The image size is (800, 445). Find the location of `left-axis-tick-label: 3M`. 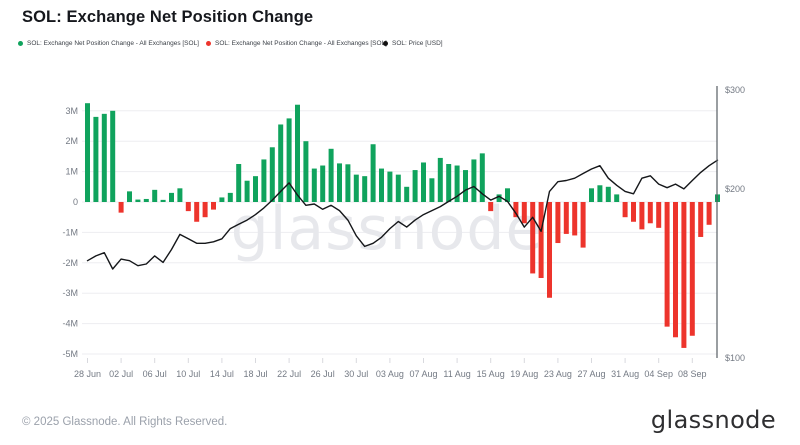

left-axis-tick-label: 3M is located at coordinates (71, 111).